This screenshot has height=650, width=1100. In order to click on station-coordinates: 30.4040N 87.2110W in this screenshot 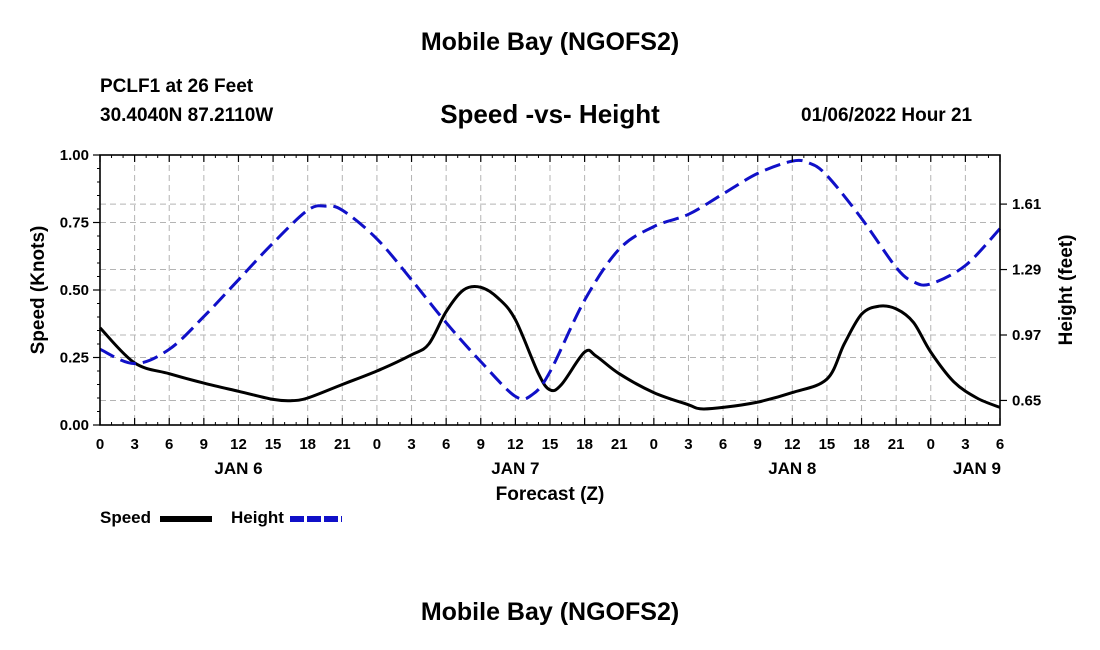, I will do `click(187, 115)`.